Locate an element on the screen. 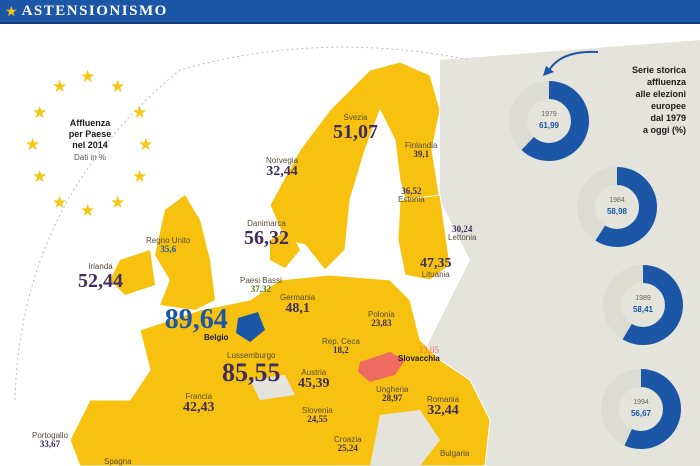 The height and width of the screenshot is (466, 700). country-rep-ceca: Rep. Ceca 18,2 is located at coordinates (341, 346).